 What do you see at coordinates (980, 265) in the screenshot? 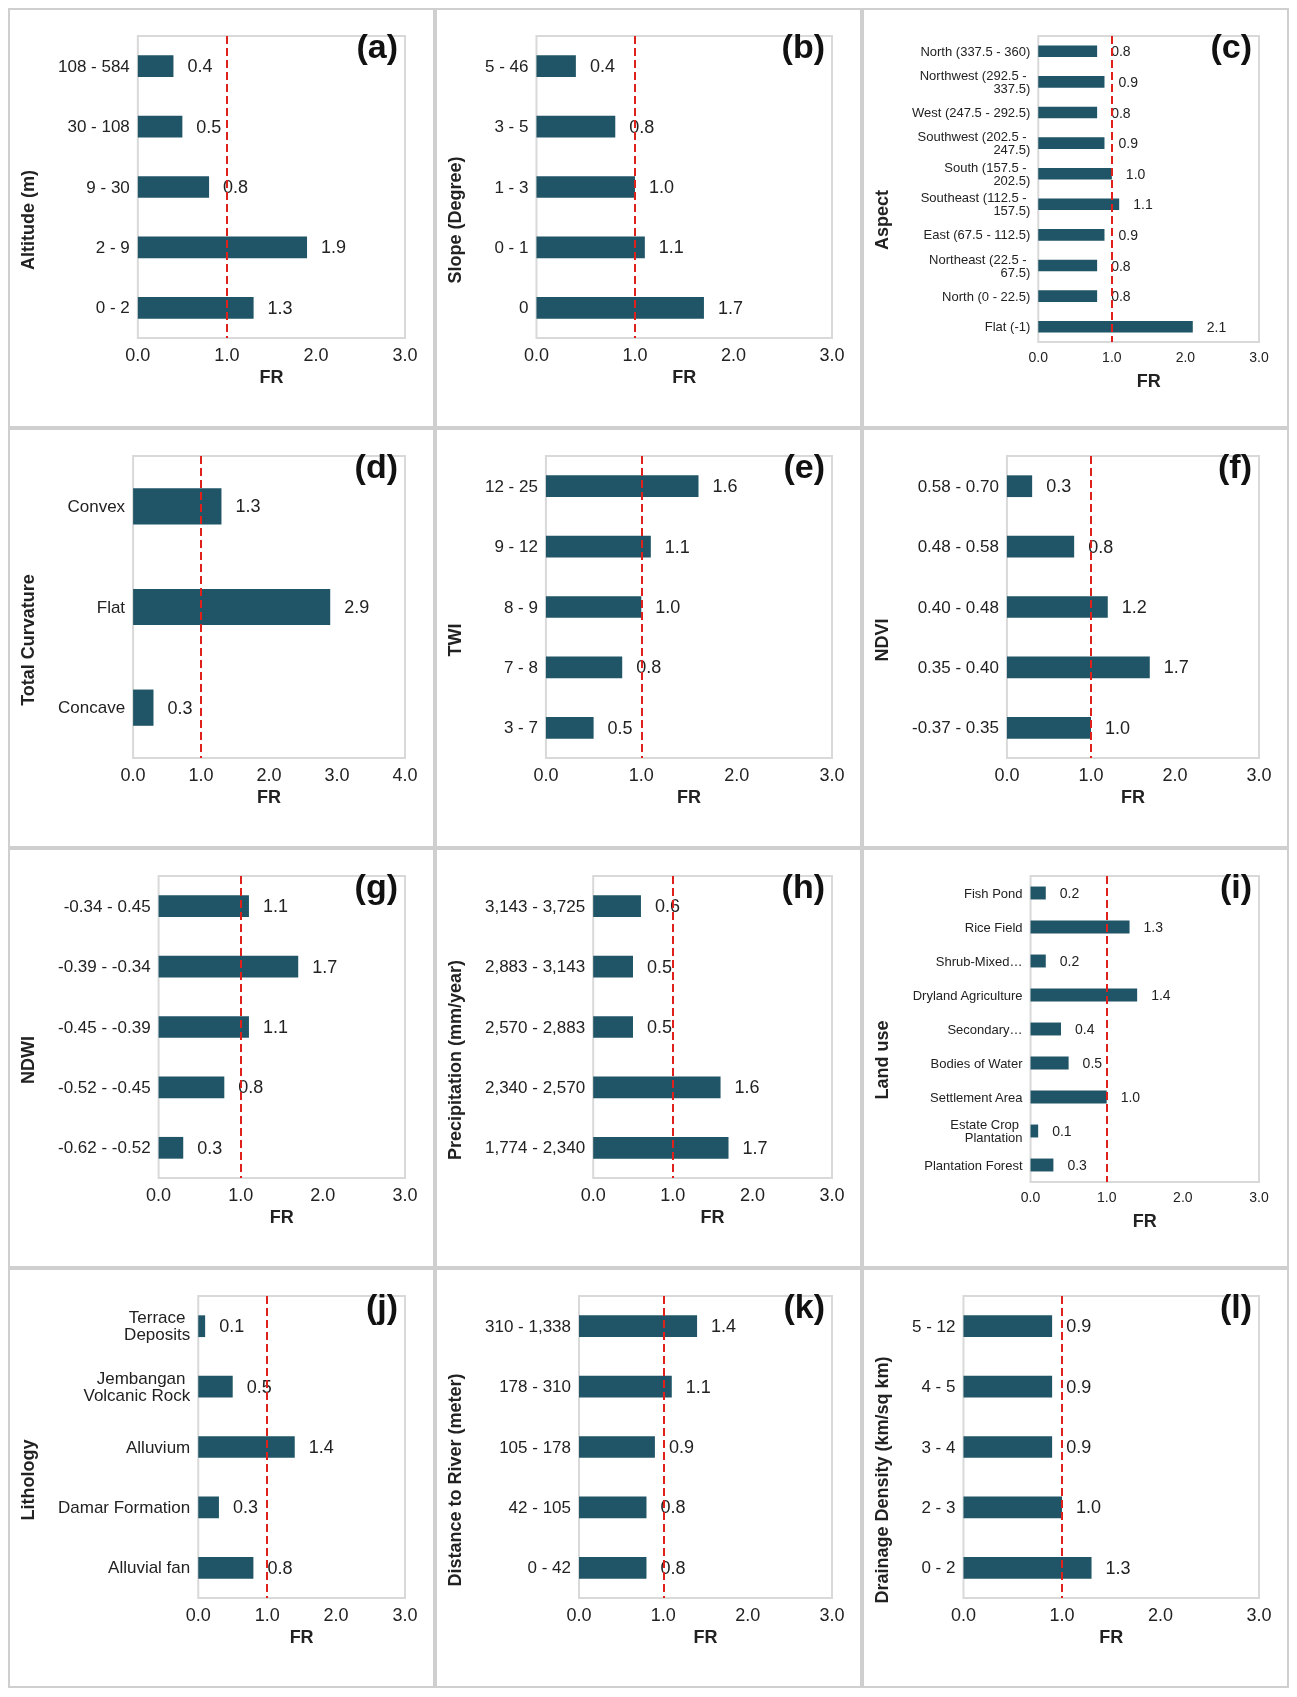
I see `y-tick-label: Northeast (22.5 - 67.5)` at bounding box center [980, 265].